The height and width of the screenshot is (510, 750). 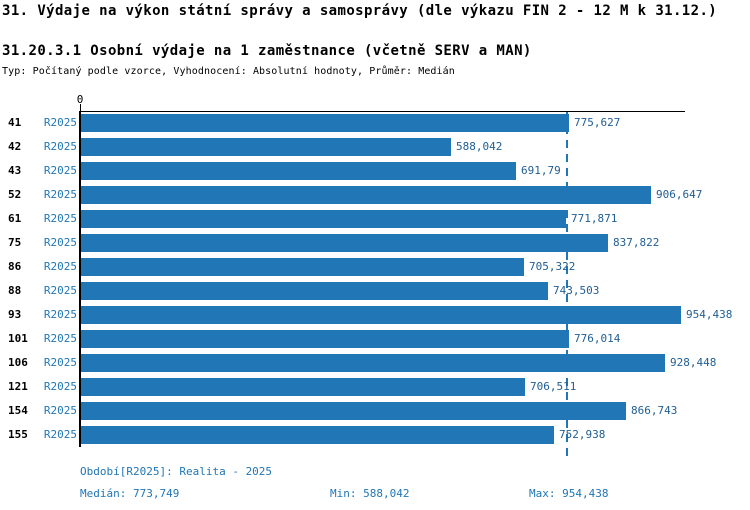 What do you see at coordinates (709, 314) in the screenshot?
I see `value-label: 954,438` at bounding box center [709, 314].